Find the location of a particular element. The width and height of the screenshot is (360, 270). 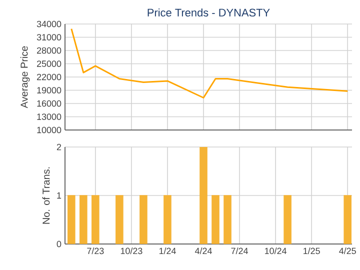

y-tick-label: 25000 is located at coordinates (49, 63).